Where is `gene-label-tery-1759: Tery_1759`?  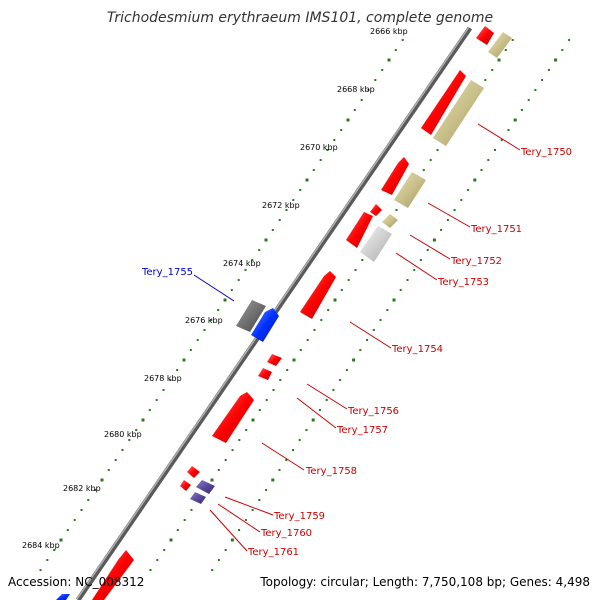
gene-label-tery-1759: Tery_1759 is located at coordinates (299, 516).